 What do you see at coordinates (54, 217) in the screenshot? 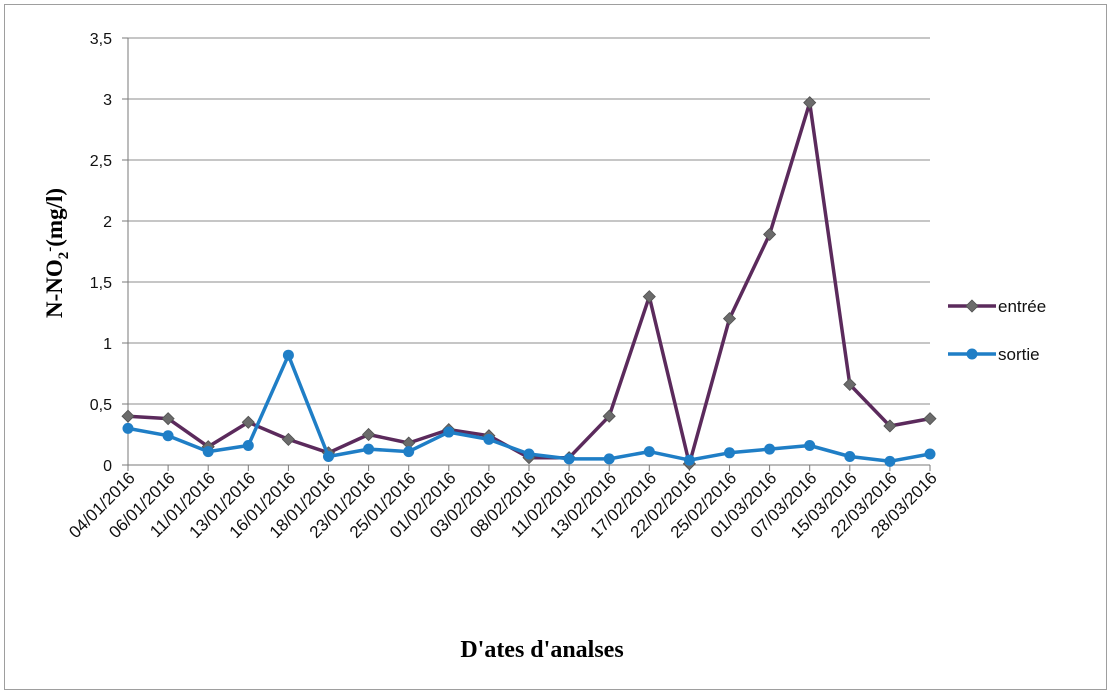
I see `y-axis-title-unit: (mg/l)` at bounding box center [54, 217].